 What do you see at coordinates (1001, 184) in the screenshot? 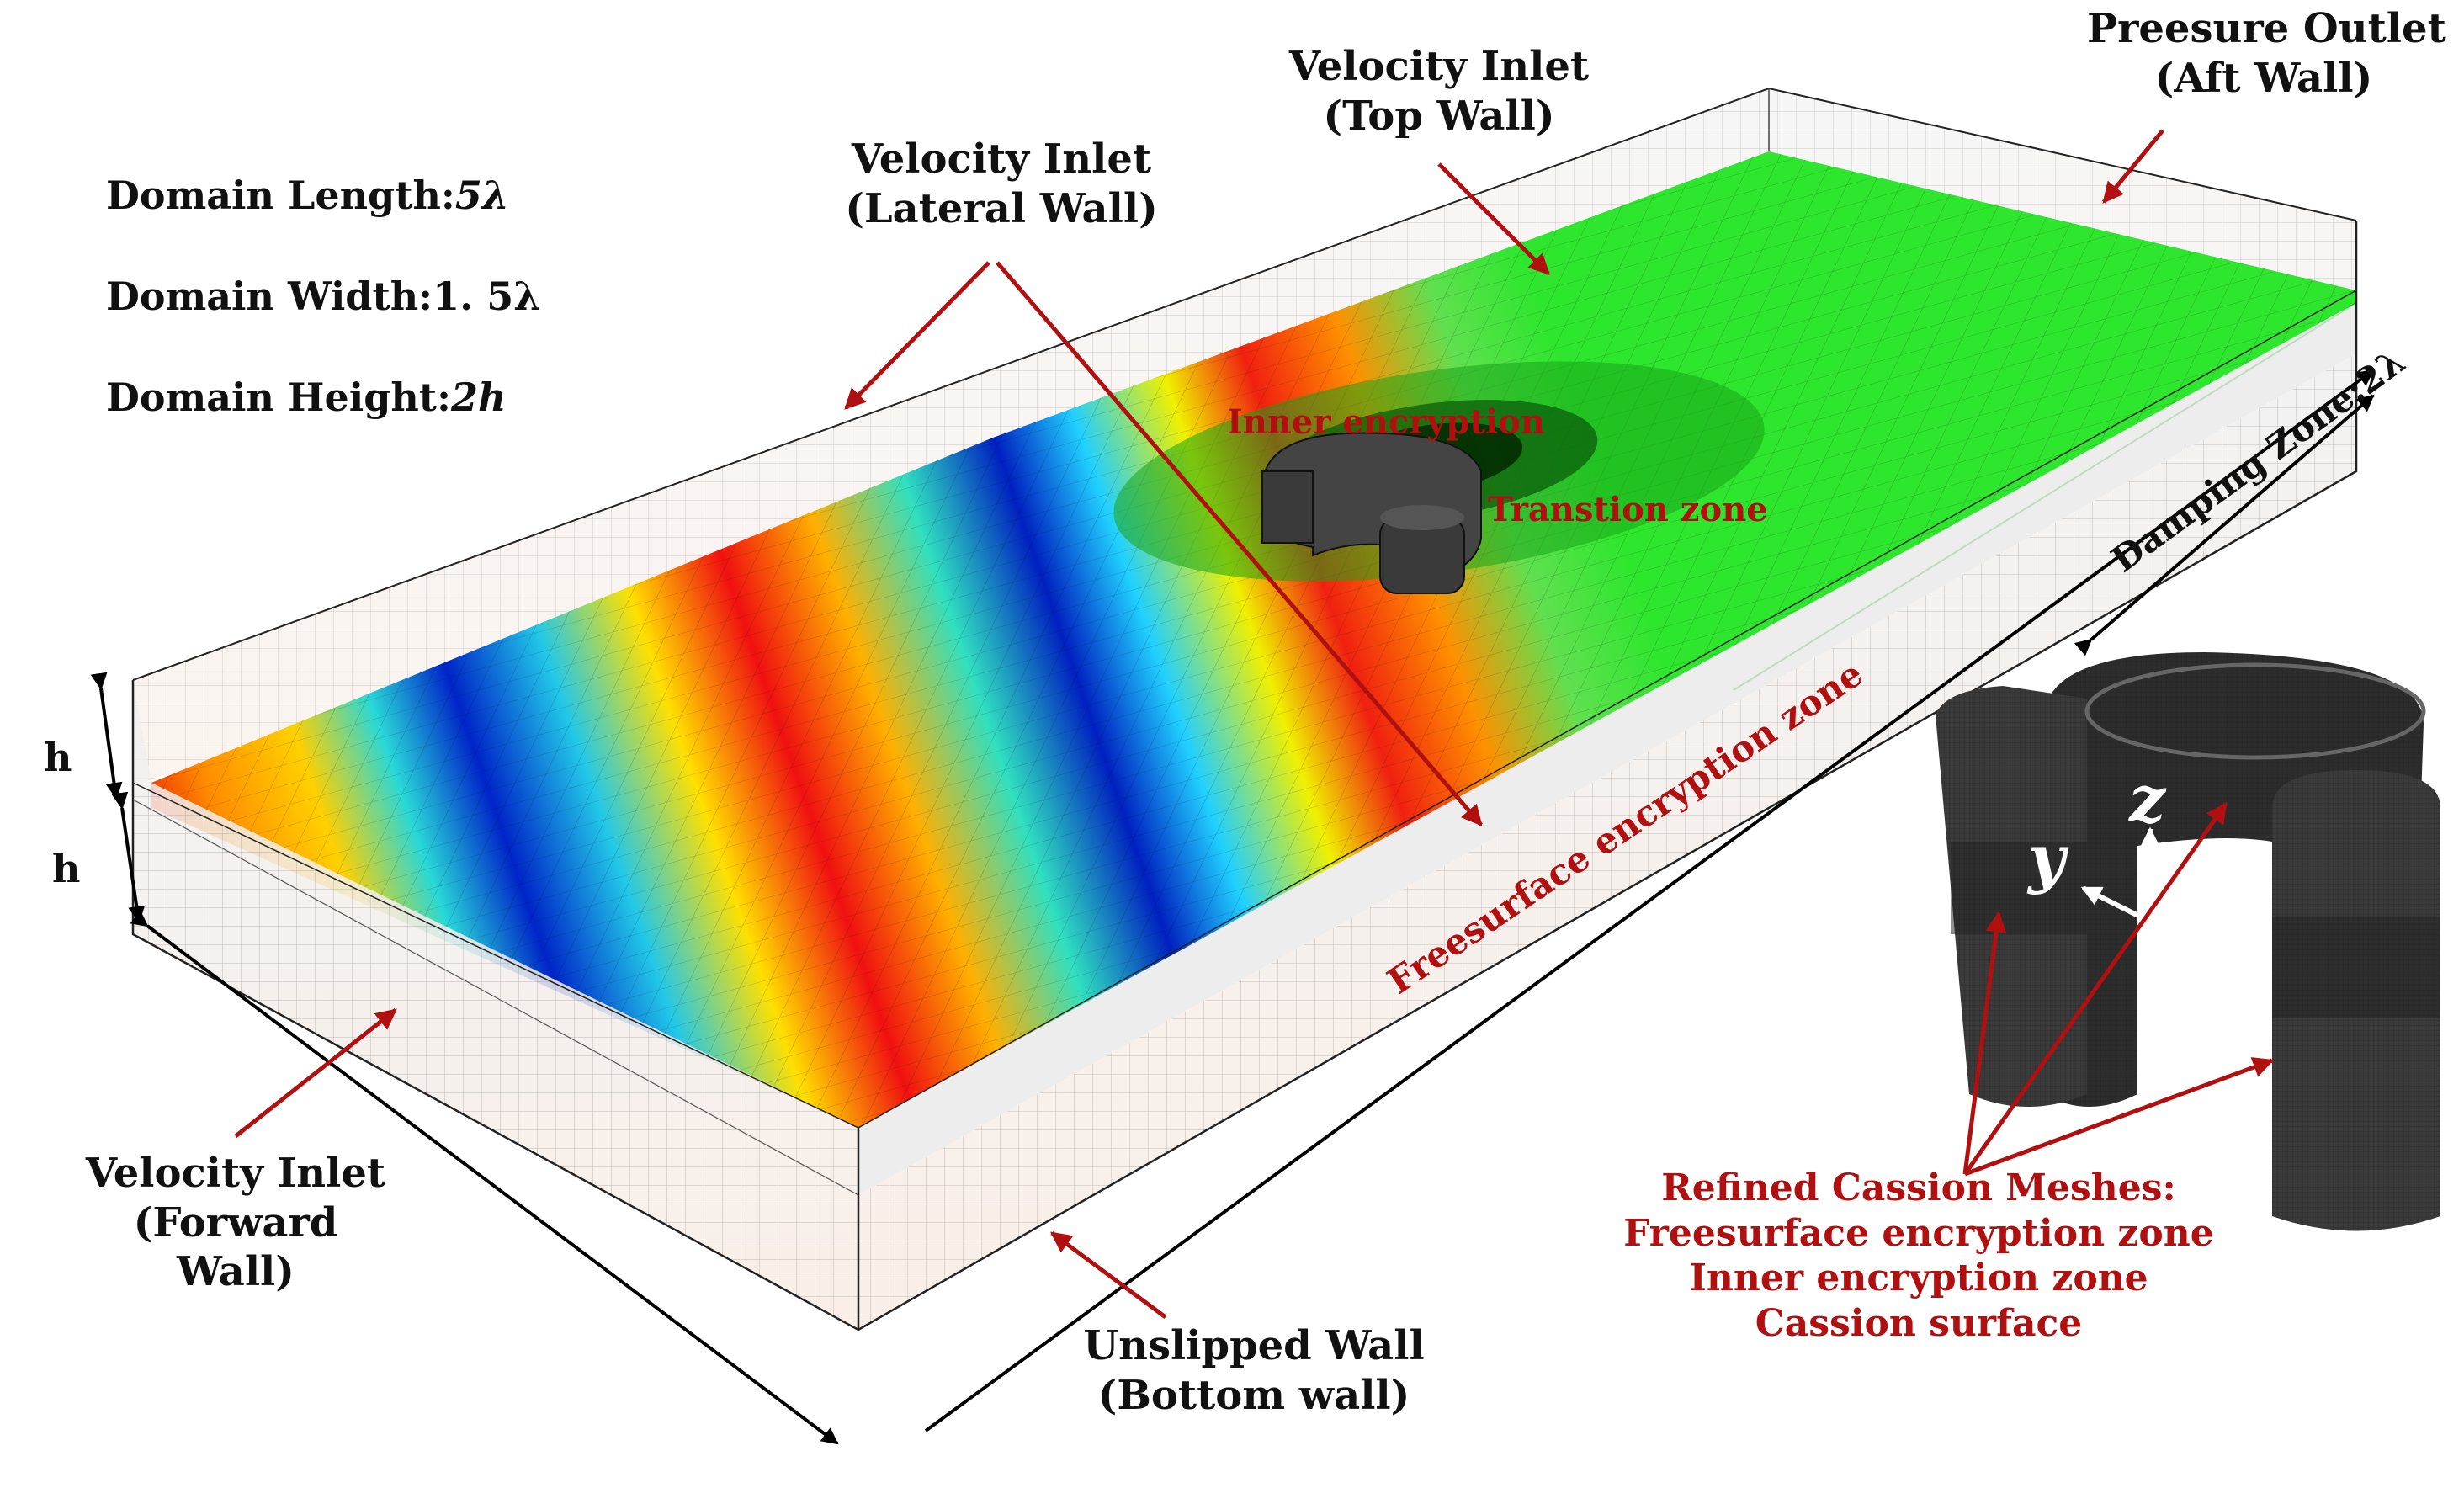
I see `lateral-wall-label: Velocity Inlet (Lateral Wall)` at bounding box center [1001, 184].